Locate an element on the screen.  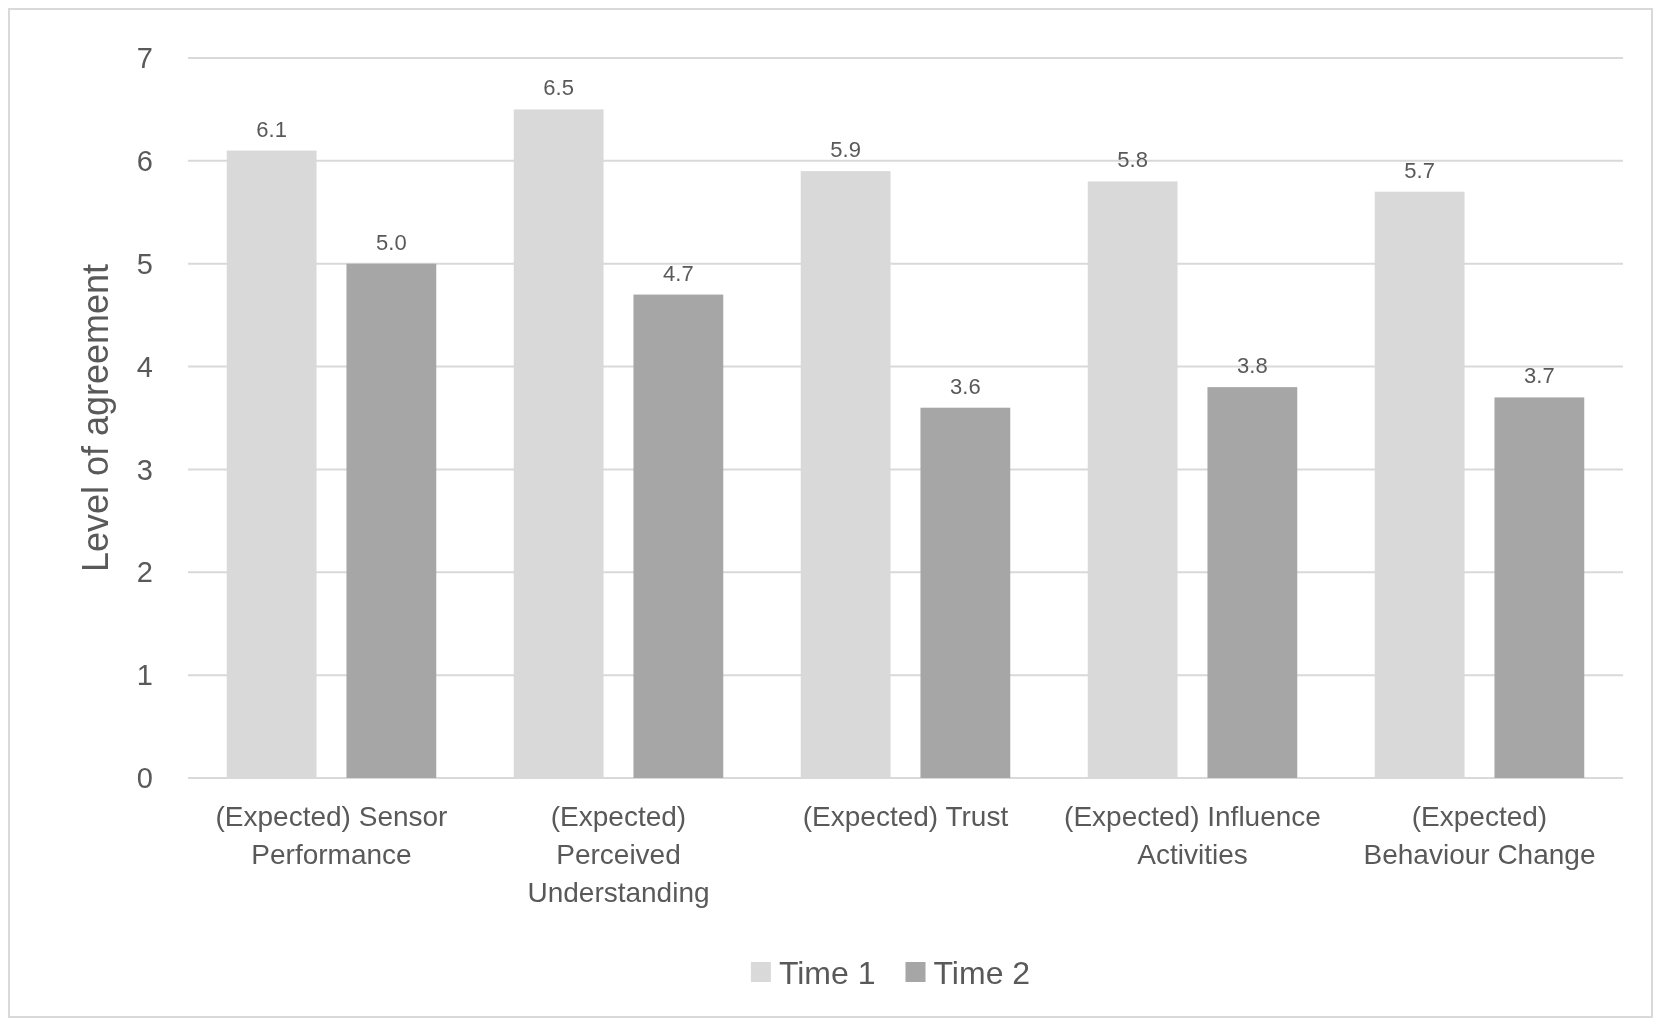
y-tick-label: 7 is located at coordinates (144, 58).